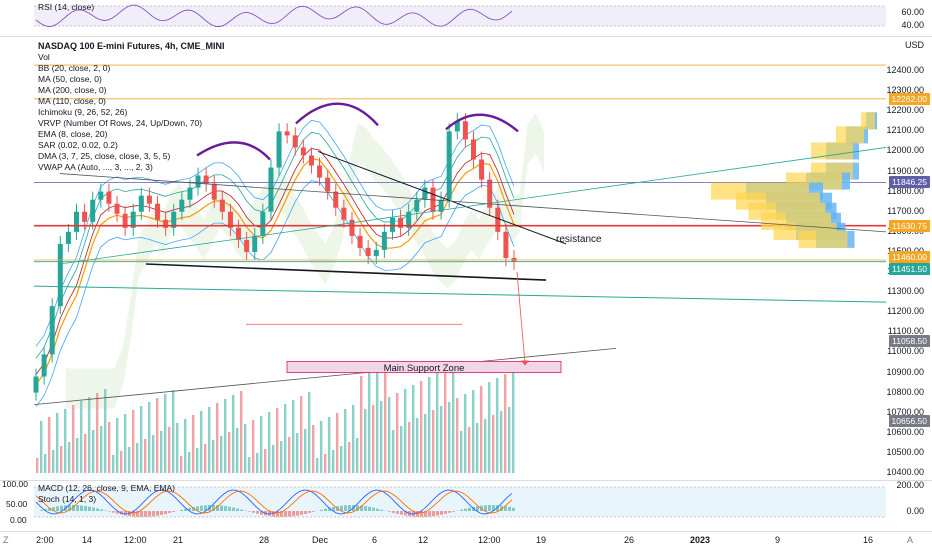  Describe the element at coordinates (74, 68) in the screenshot. I see `indicator-legend-item: BB (20, close, 2, 0)` at that location.